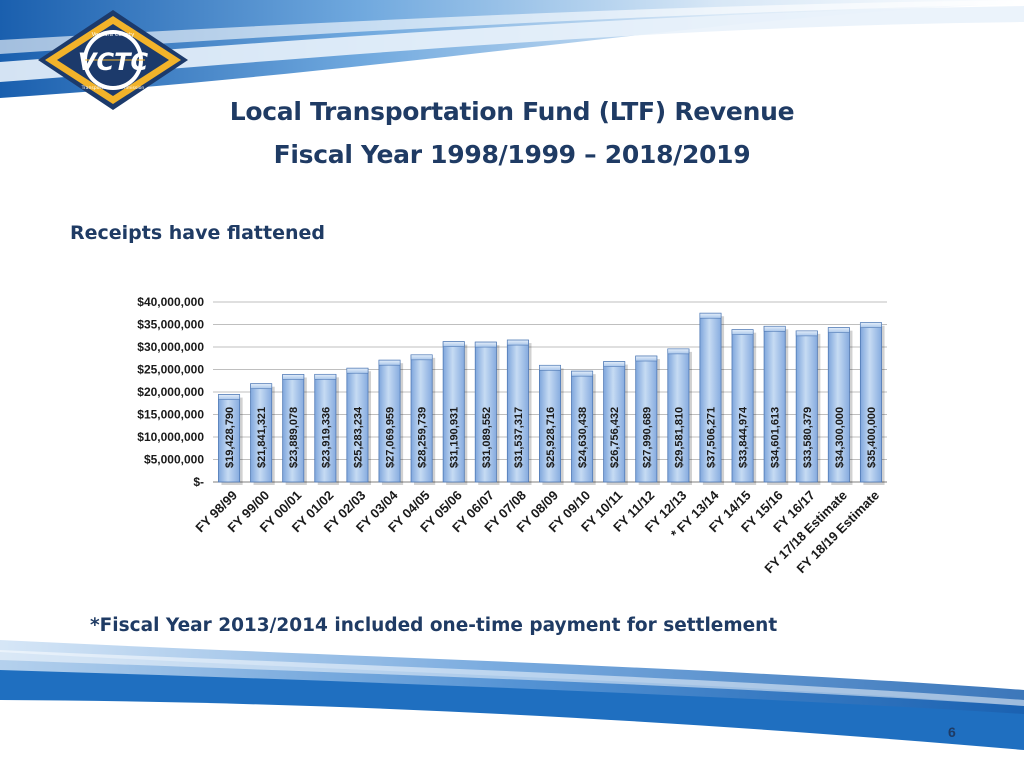 The image size is (1024, 768). What do you see at coordinates (776, 437) in the screenshot?
I see `bar-value-label: $34,601,613` at bounding box center [776, 437].